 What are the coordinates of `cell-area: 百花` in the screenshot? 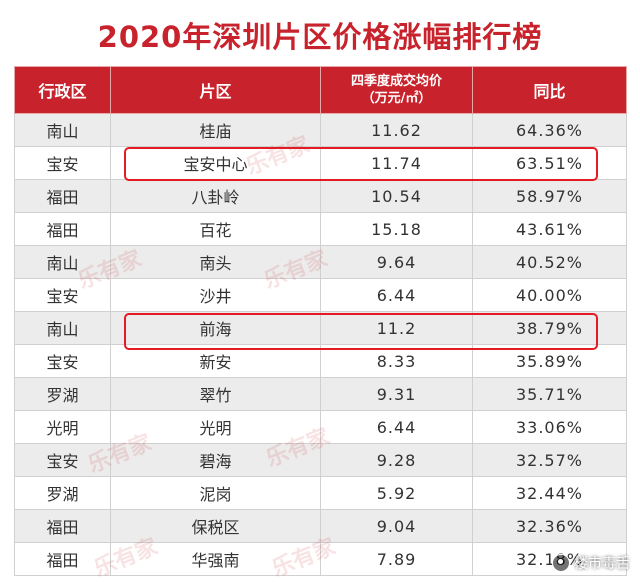 It's located at (215, 229).